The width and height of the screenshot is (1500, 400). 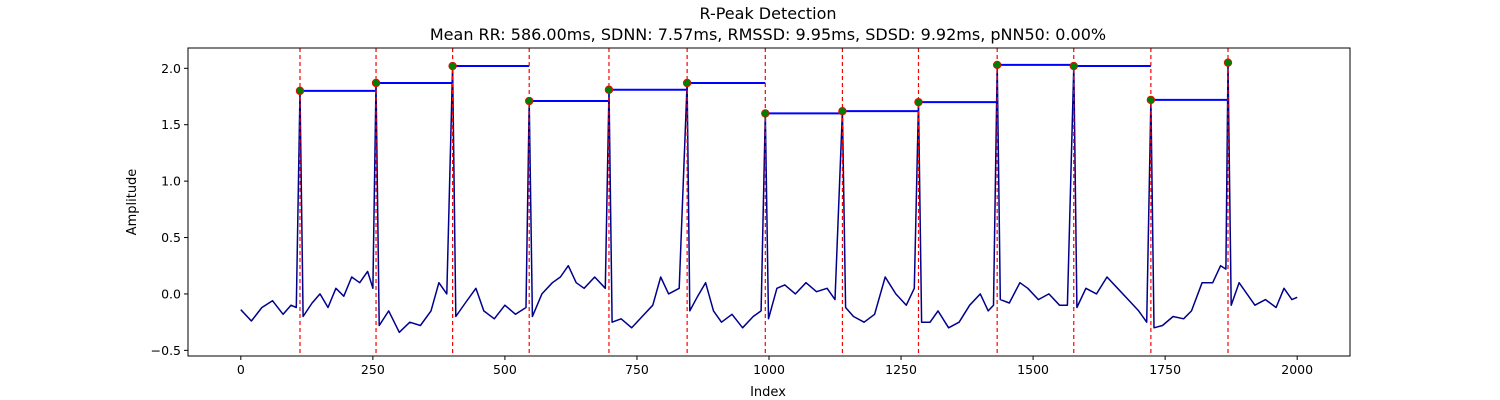 I want to click on x-tick-label-500: 500, so click(x=505, y=369).